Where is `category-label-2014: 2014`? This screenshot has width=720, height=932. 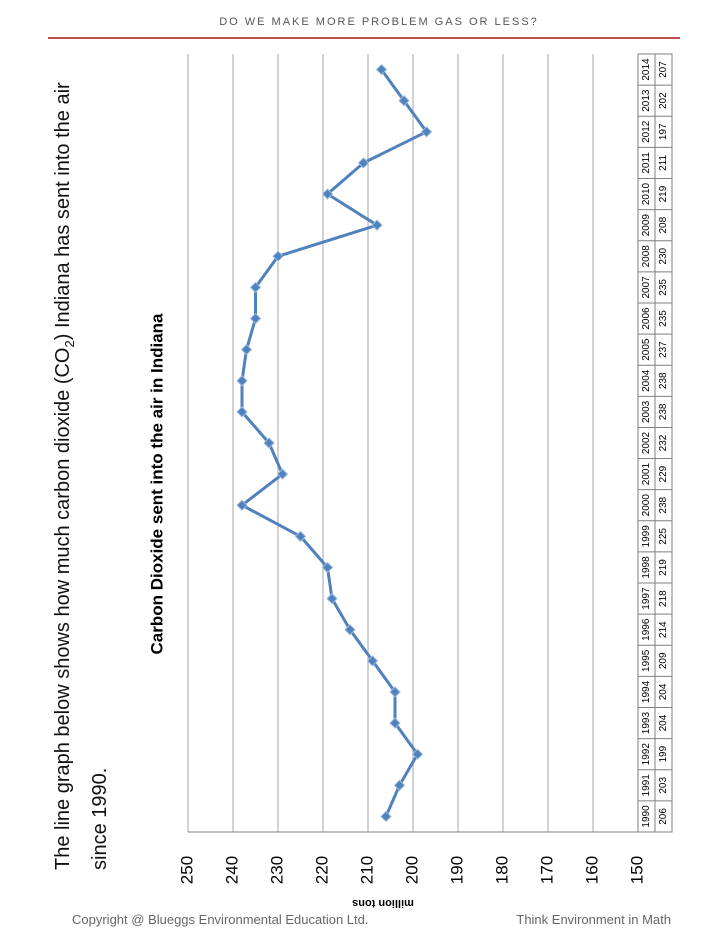
category-label-2014: 2014 is located at coordinates (646, 69).